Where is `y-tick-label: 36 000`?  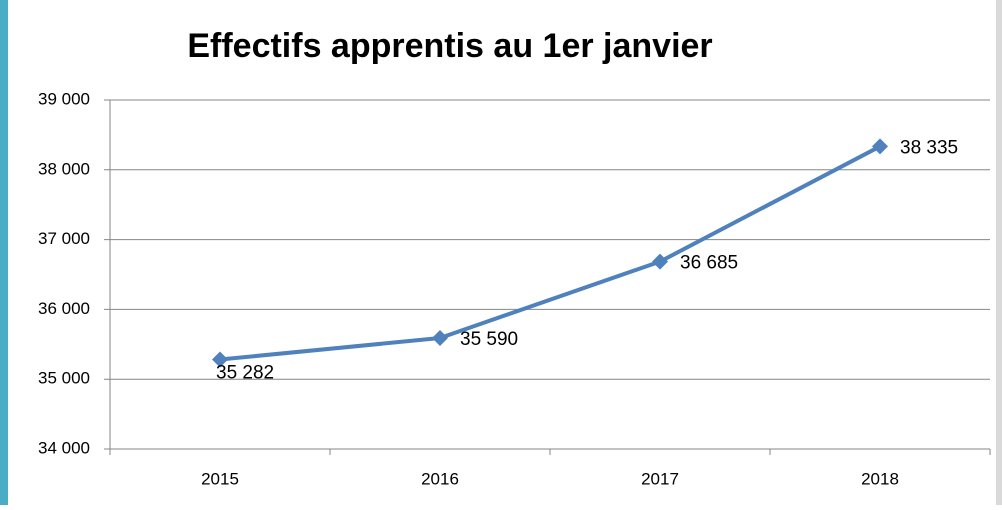 y-tick-label: 36 000 is located at coordinates (64, 308).